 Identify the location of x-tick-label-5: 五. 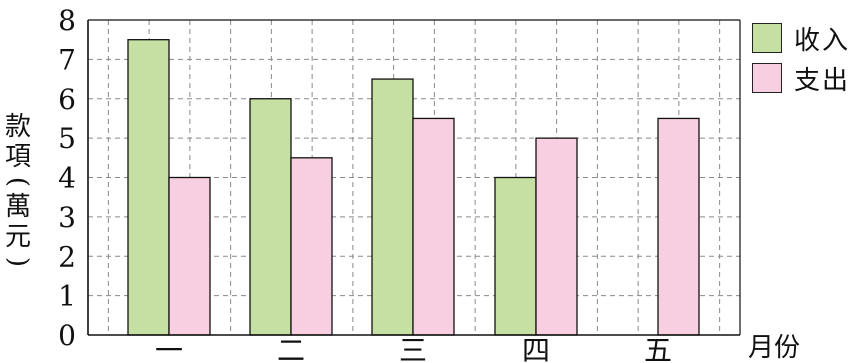
(658, 348).